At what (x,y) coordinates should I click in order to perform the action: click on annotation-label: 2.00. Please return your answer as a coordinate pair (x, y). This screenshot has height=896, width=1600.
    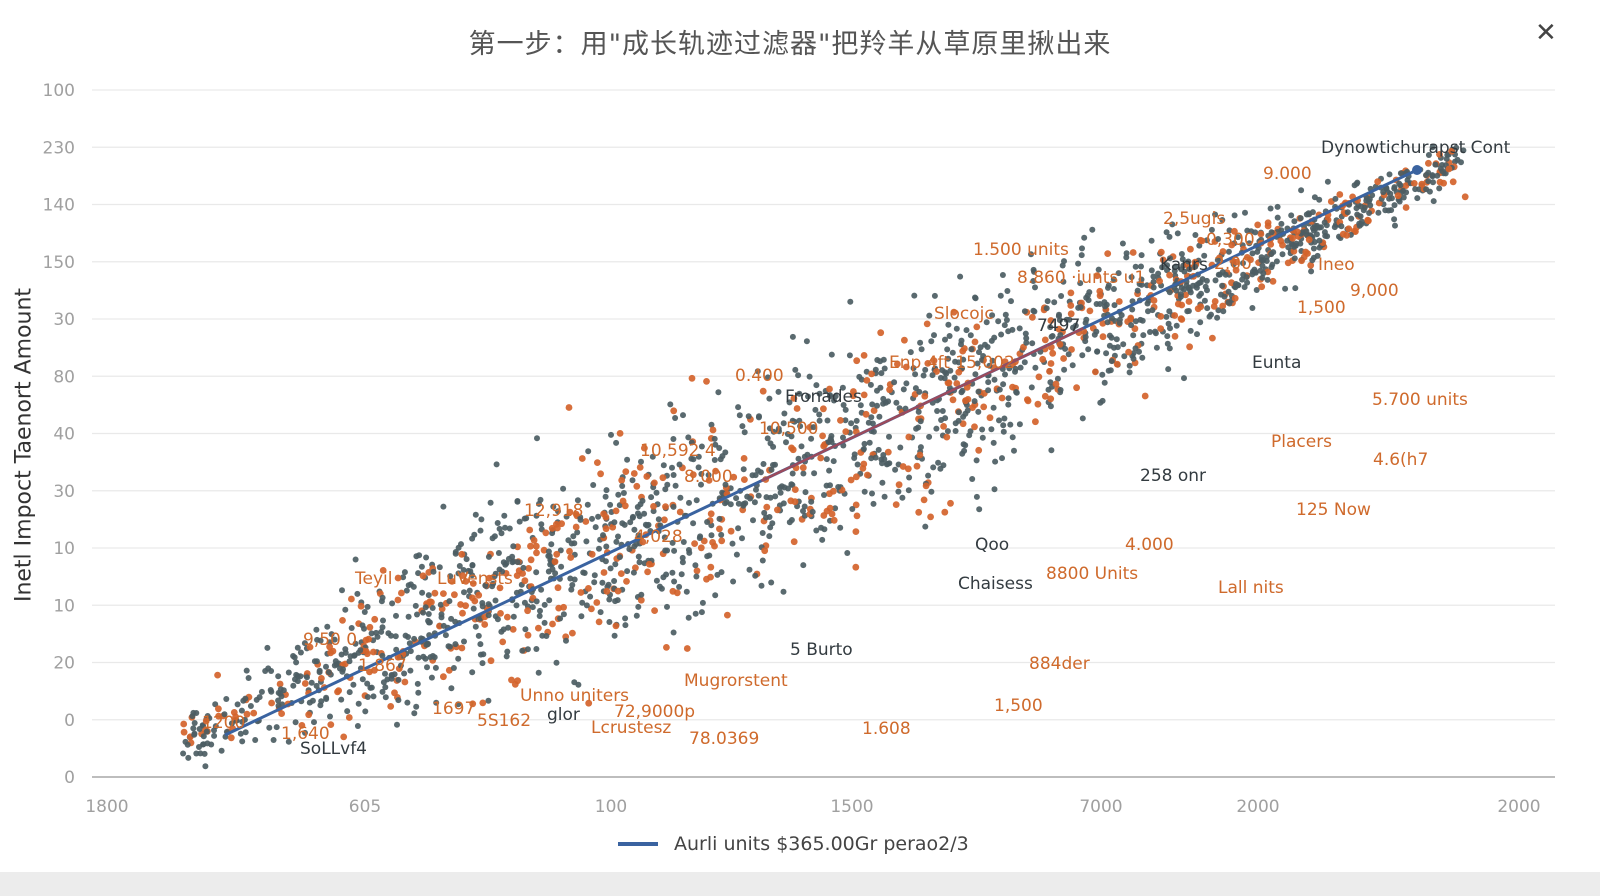
    Looking at the image, I should click on (1233, 264).